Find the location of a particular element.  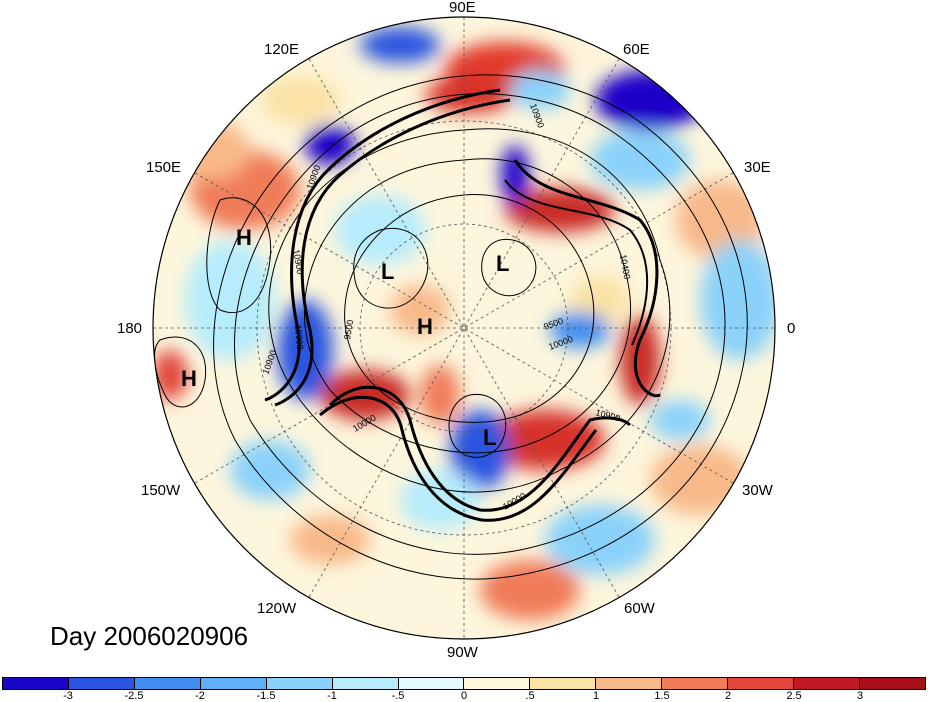

lon-label-0: 0 is located at coordinates (791, 328).